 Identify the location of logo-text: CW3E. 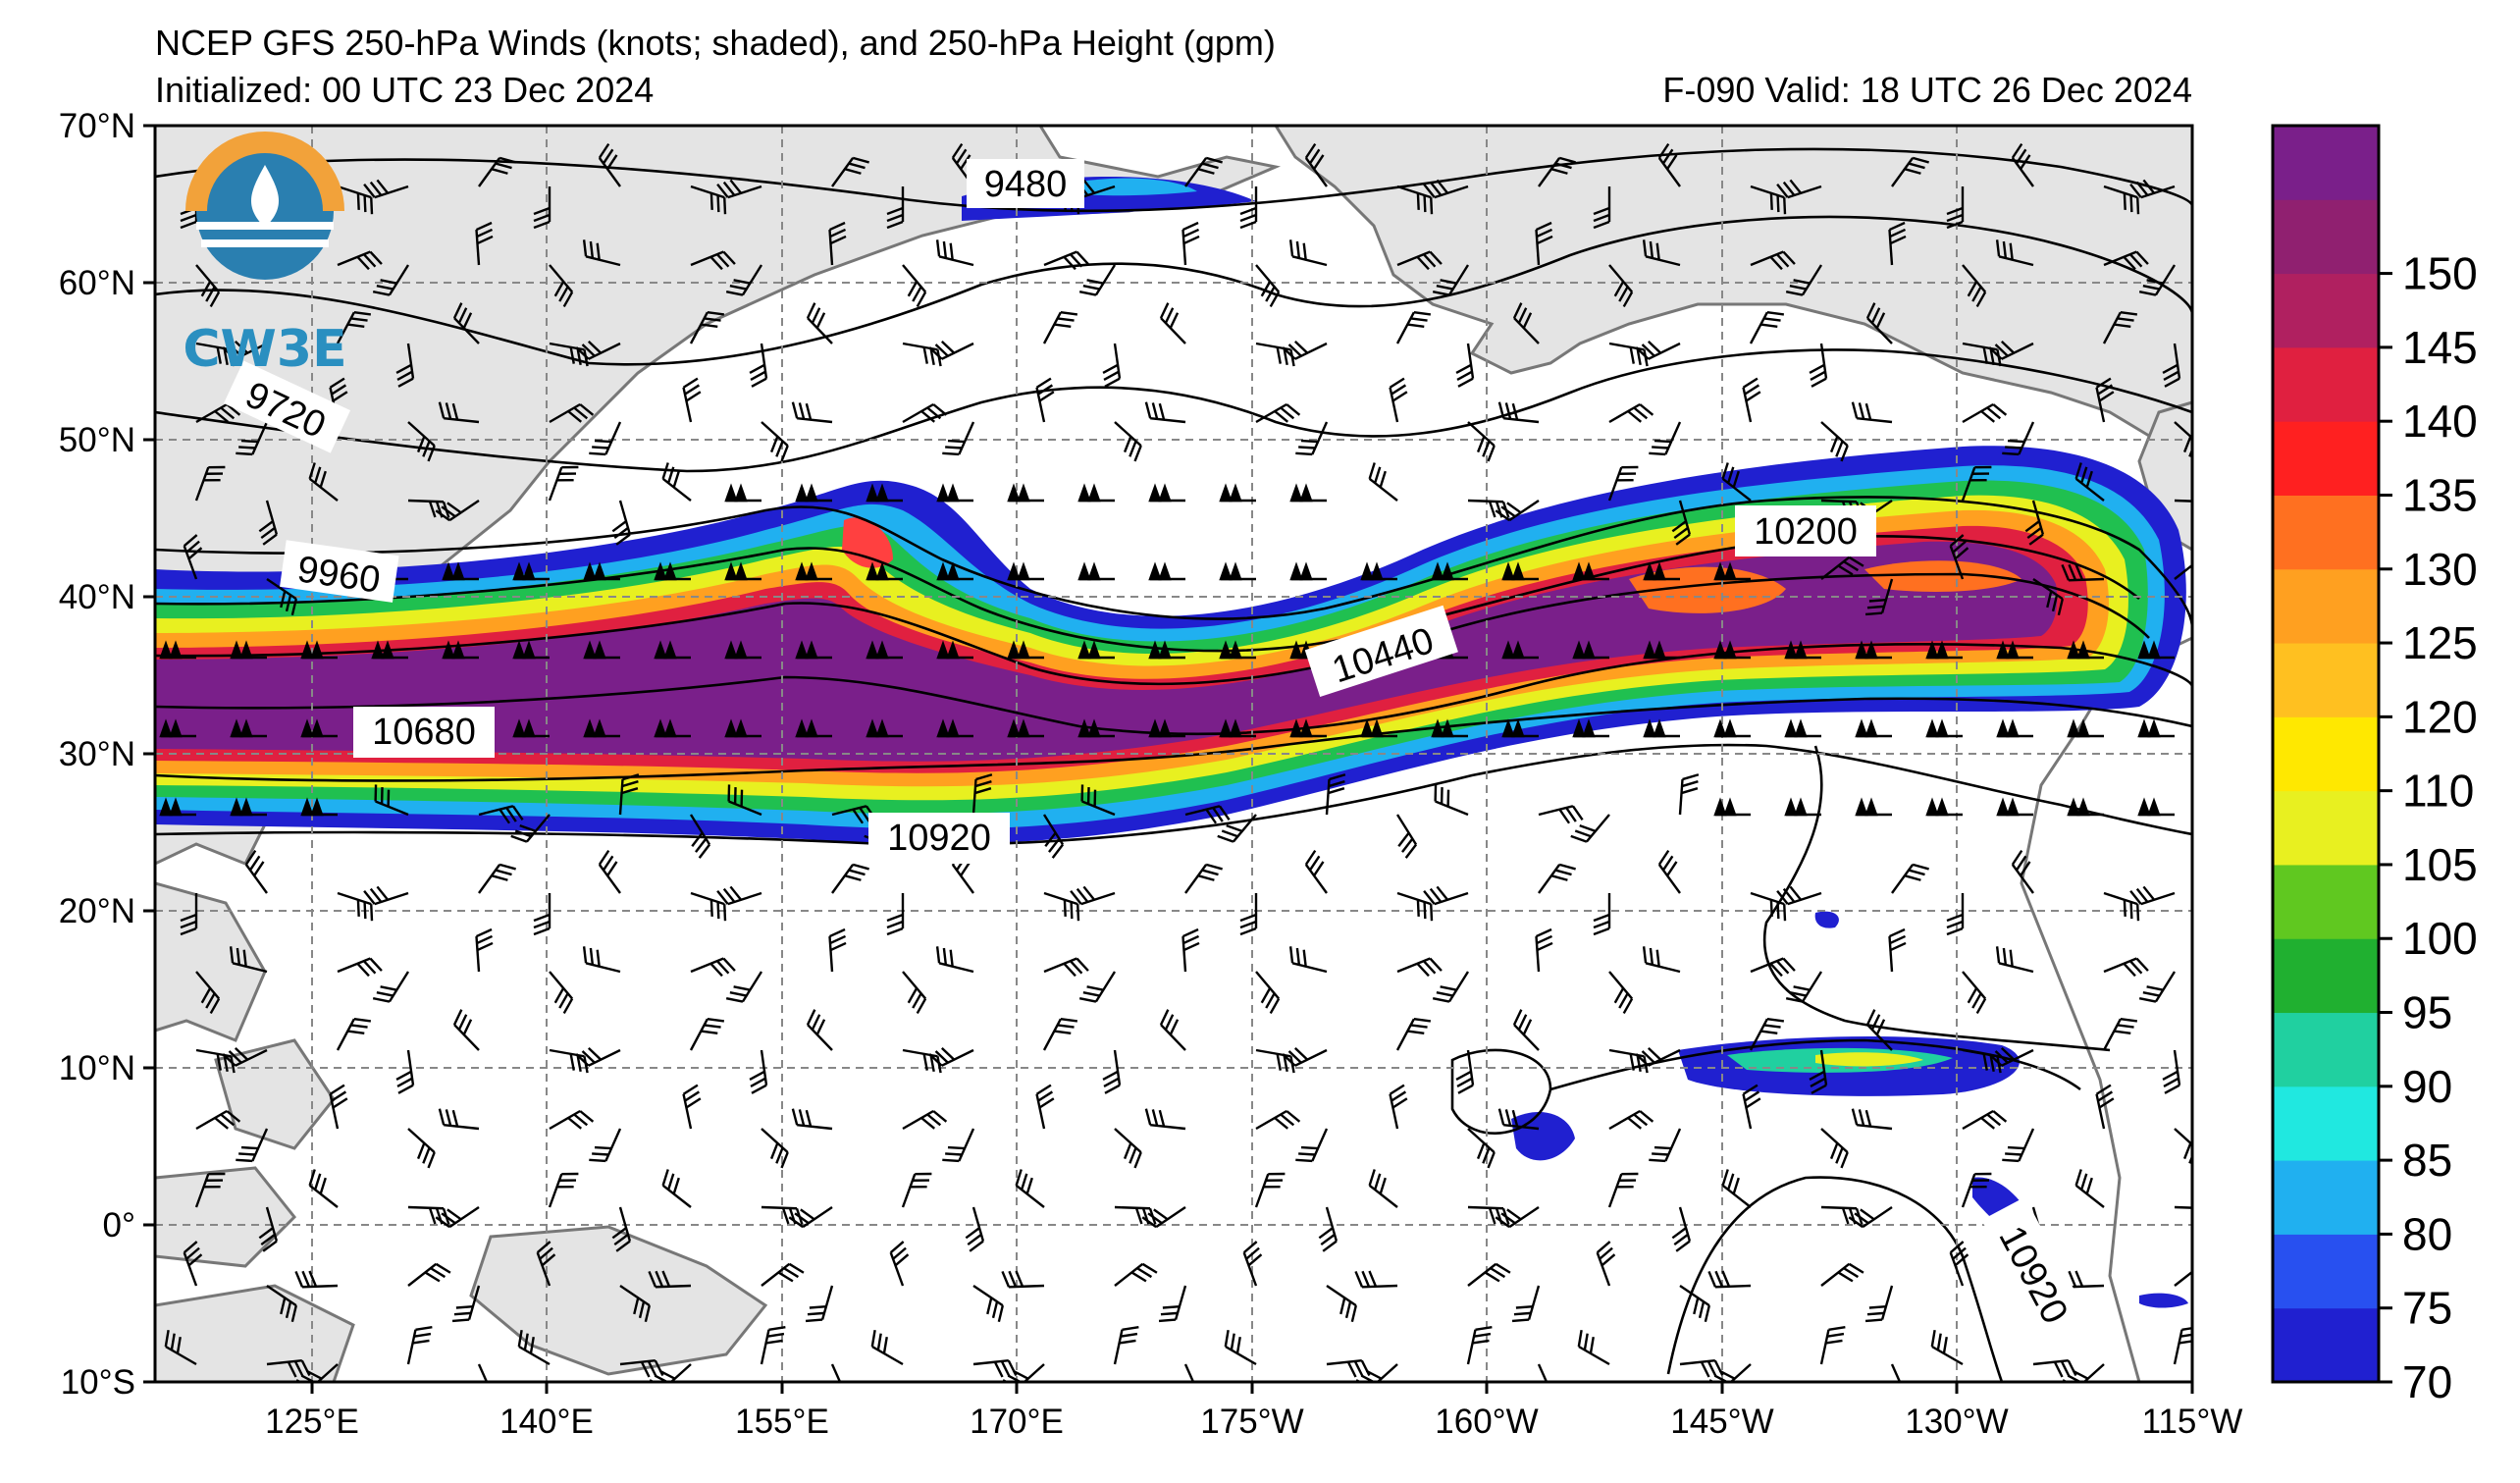
(264, 349).